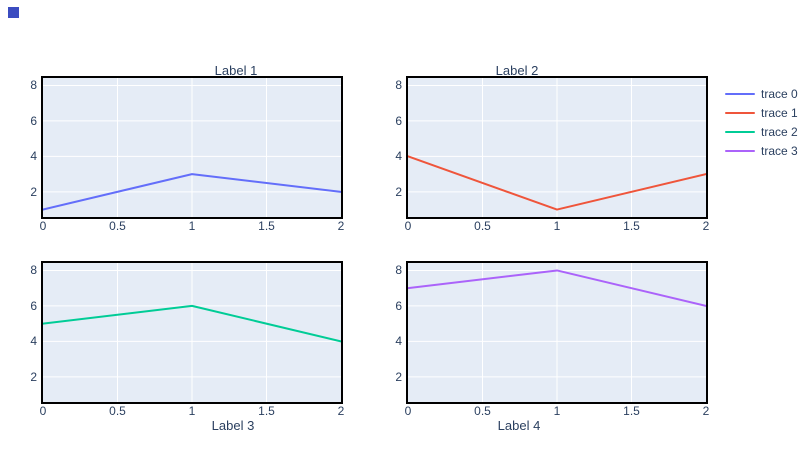 This screenshot has width=807, height=457. Describe the element at coordinates (517, 70) in the screenshot. I see `subplot-title-label-2: Label 2` at that location.